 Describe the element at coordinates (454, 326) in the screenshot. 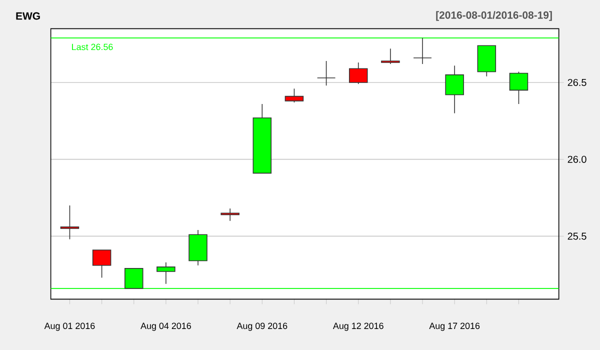

I see `x-tick-label: Aug 17 2016` at that location.